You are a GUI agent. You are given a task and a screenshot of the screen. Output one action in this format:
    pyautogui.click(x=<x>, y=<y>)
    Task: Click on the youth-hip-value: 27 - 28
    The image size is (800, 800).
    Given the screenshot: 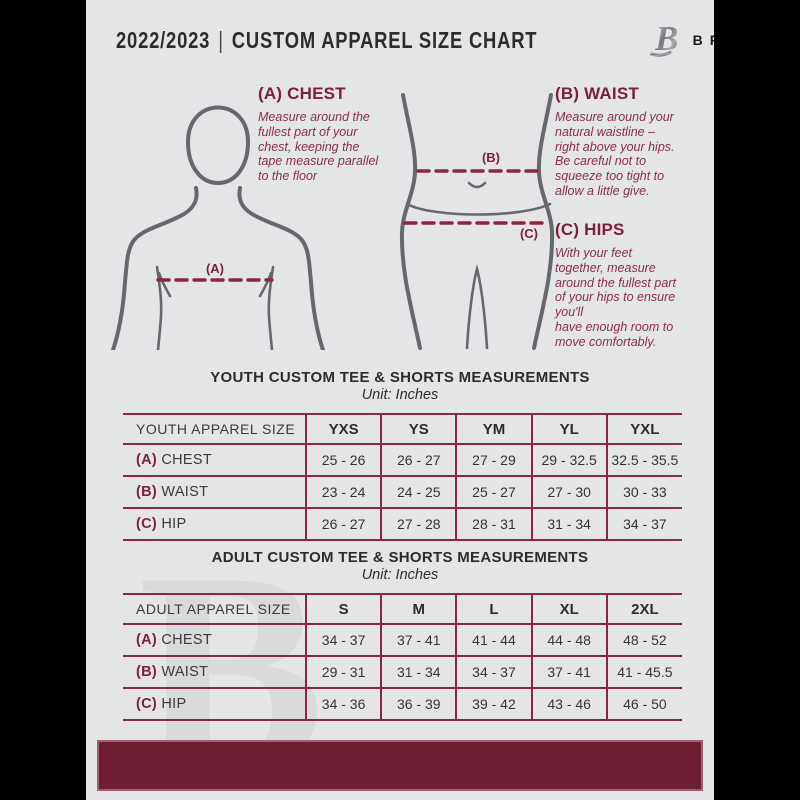 What is the action you would take?
    pyautogui.click(x=418, y=524)
    